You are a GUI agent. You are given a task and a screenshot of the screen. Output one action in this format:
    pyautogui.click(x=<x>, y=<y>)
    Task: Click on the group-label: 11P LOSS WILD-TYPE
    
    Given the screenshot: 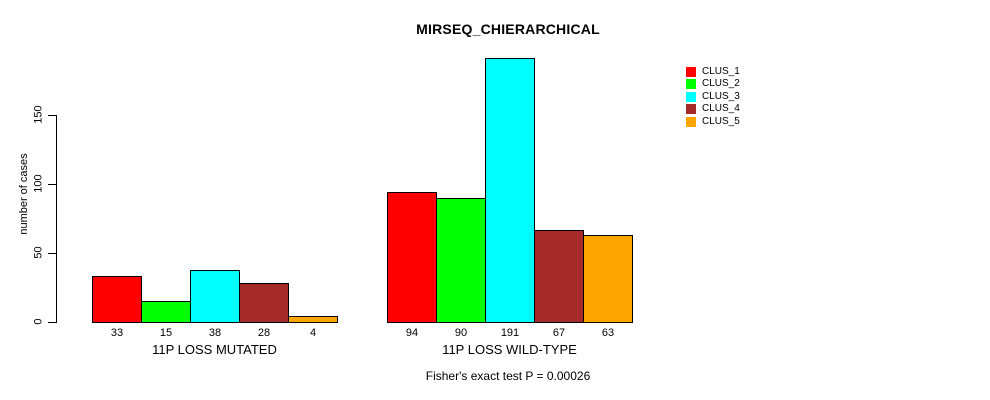 What is the action you would take?
    pyautogui.click(x=509, y=349)
    